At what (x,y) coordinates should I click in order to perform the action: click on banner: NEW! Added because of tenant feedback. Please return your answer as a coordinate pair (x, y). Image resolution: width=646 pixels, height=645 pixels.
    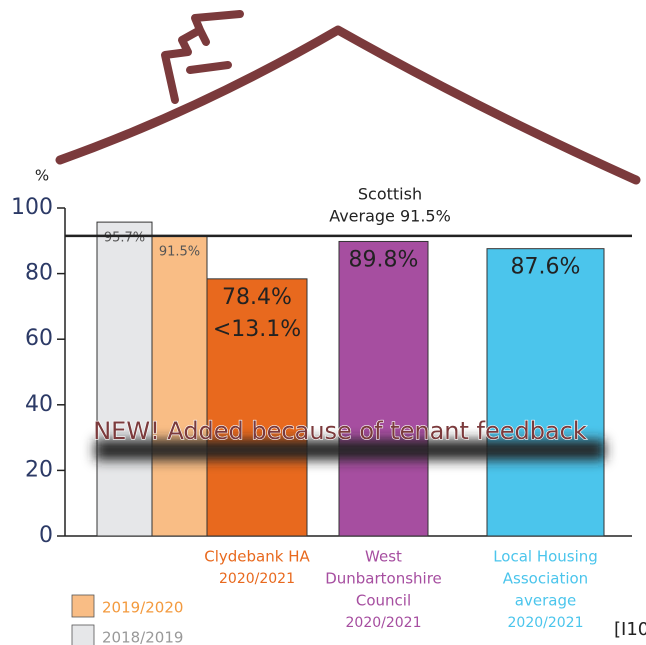
    Looking at the image, I should click on (340, 431).